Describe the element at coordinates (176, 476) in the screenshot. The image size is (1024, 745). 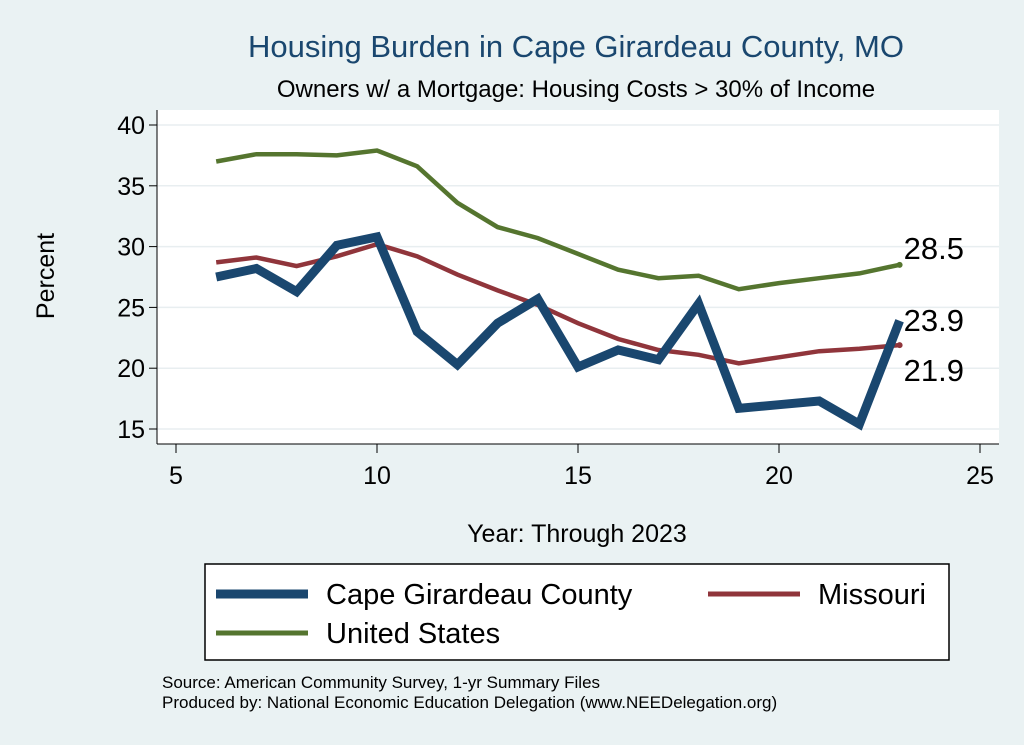
I see `x-tick-label-0: 5` at that location.